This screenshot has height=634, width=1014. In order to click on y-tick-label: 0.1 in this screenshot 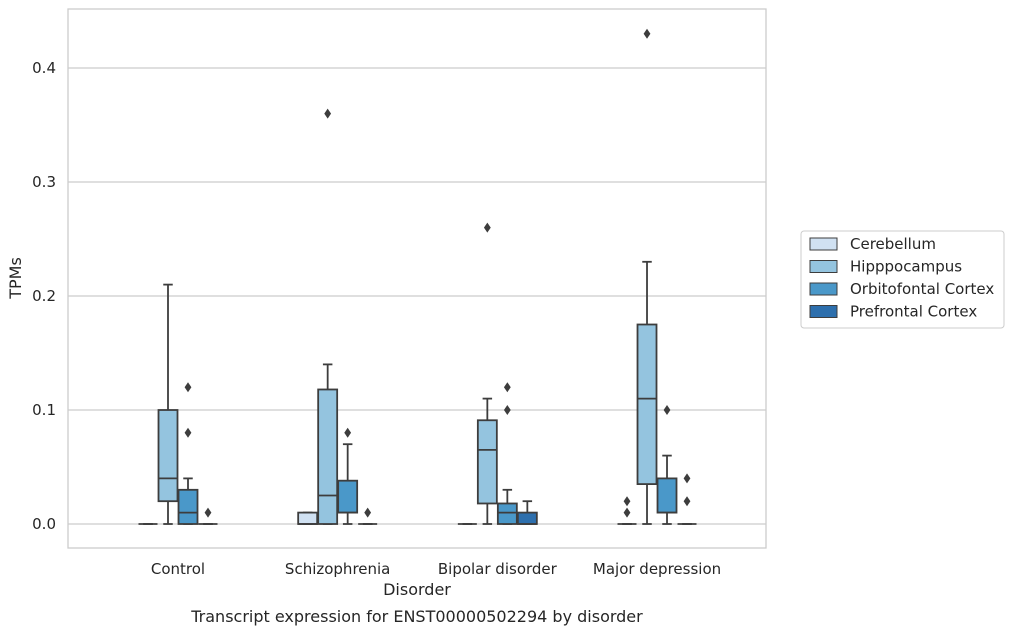, I will do `click(44, 410)`.